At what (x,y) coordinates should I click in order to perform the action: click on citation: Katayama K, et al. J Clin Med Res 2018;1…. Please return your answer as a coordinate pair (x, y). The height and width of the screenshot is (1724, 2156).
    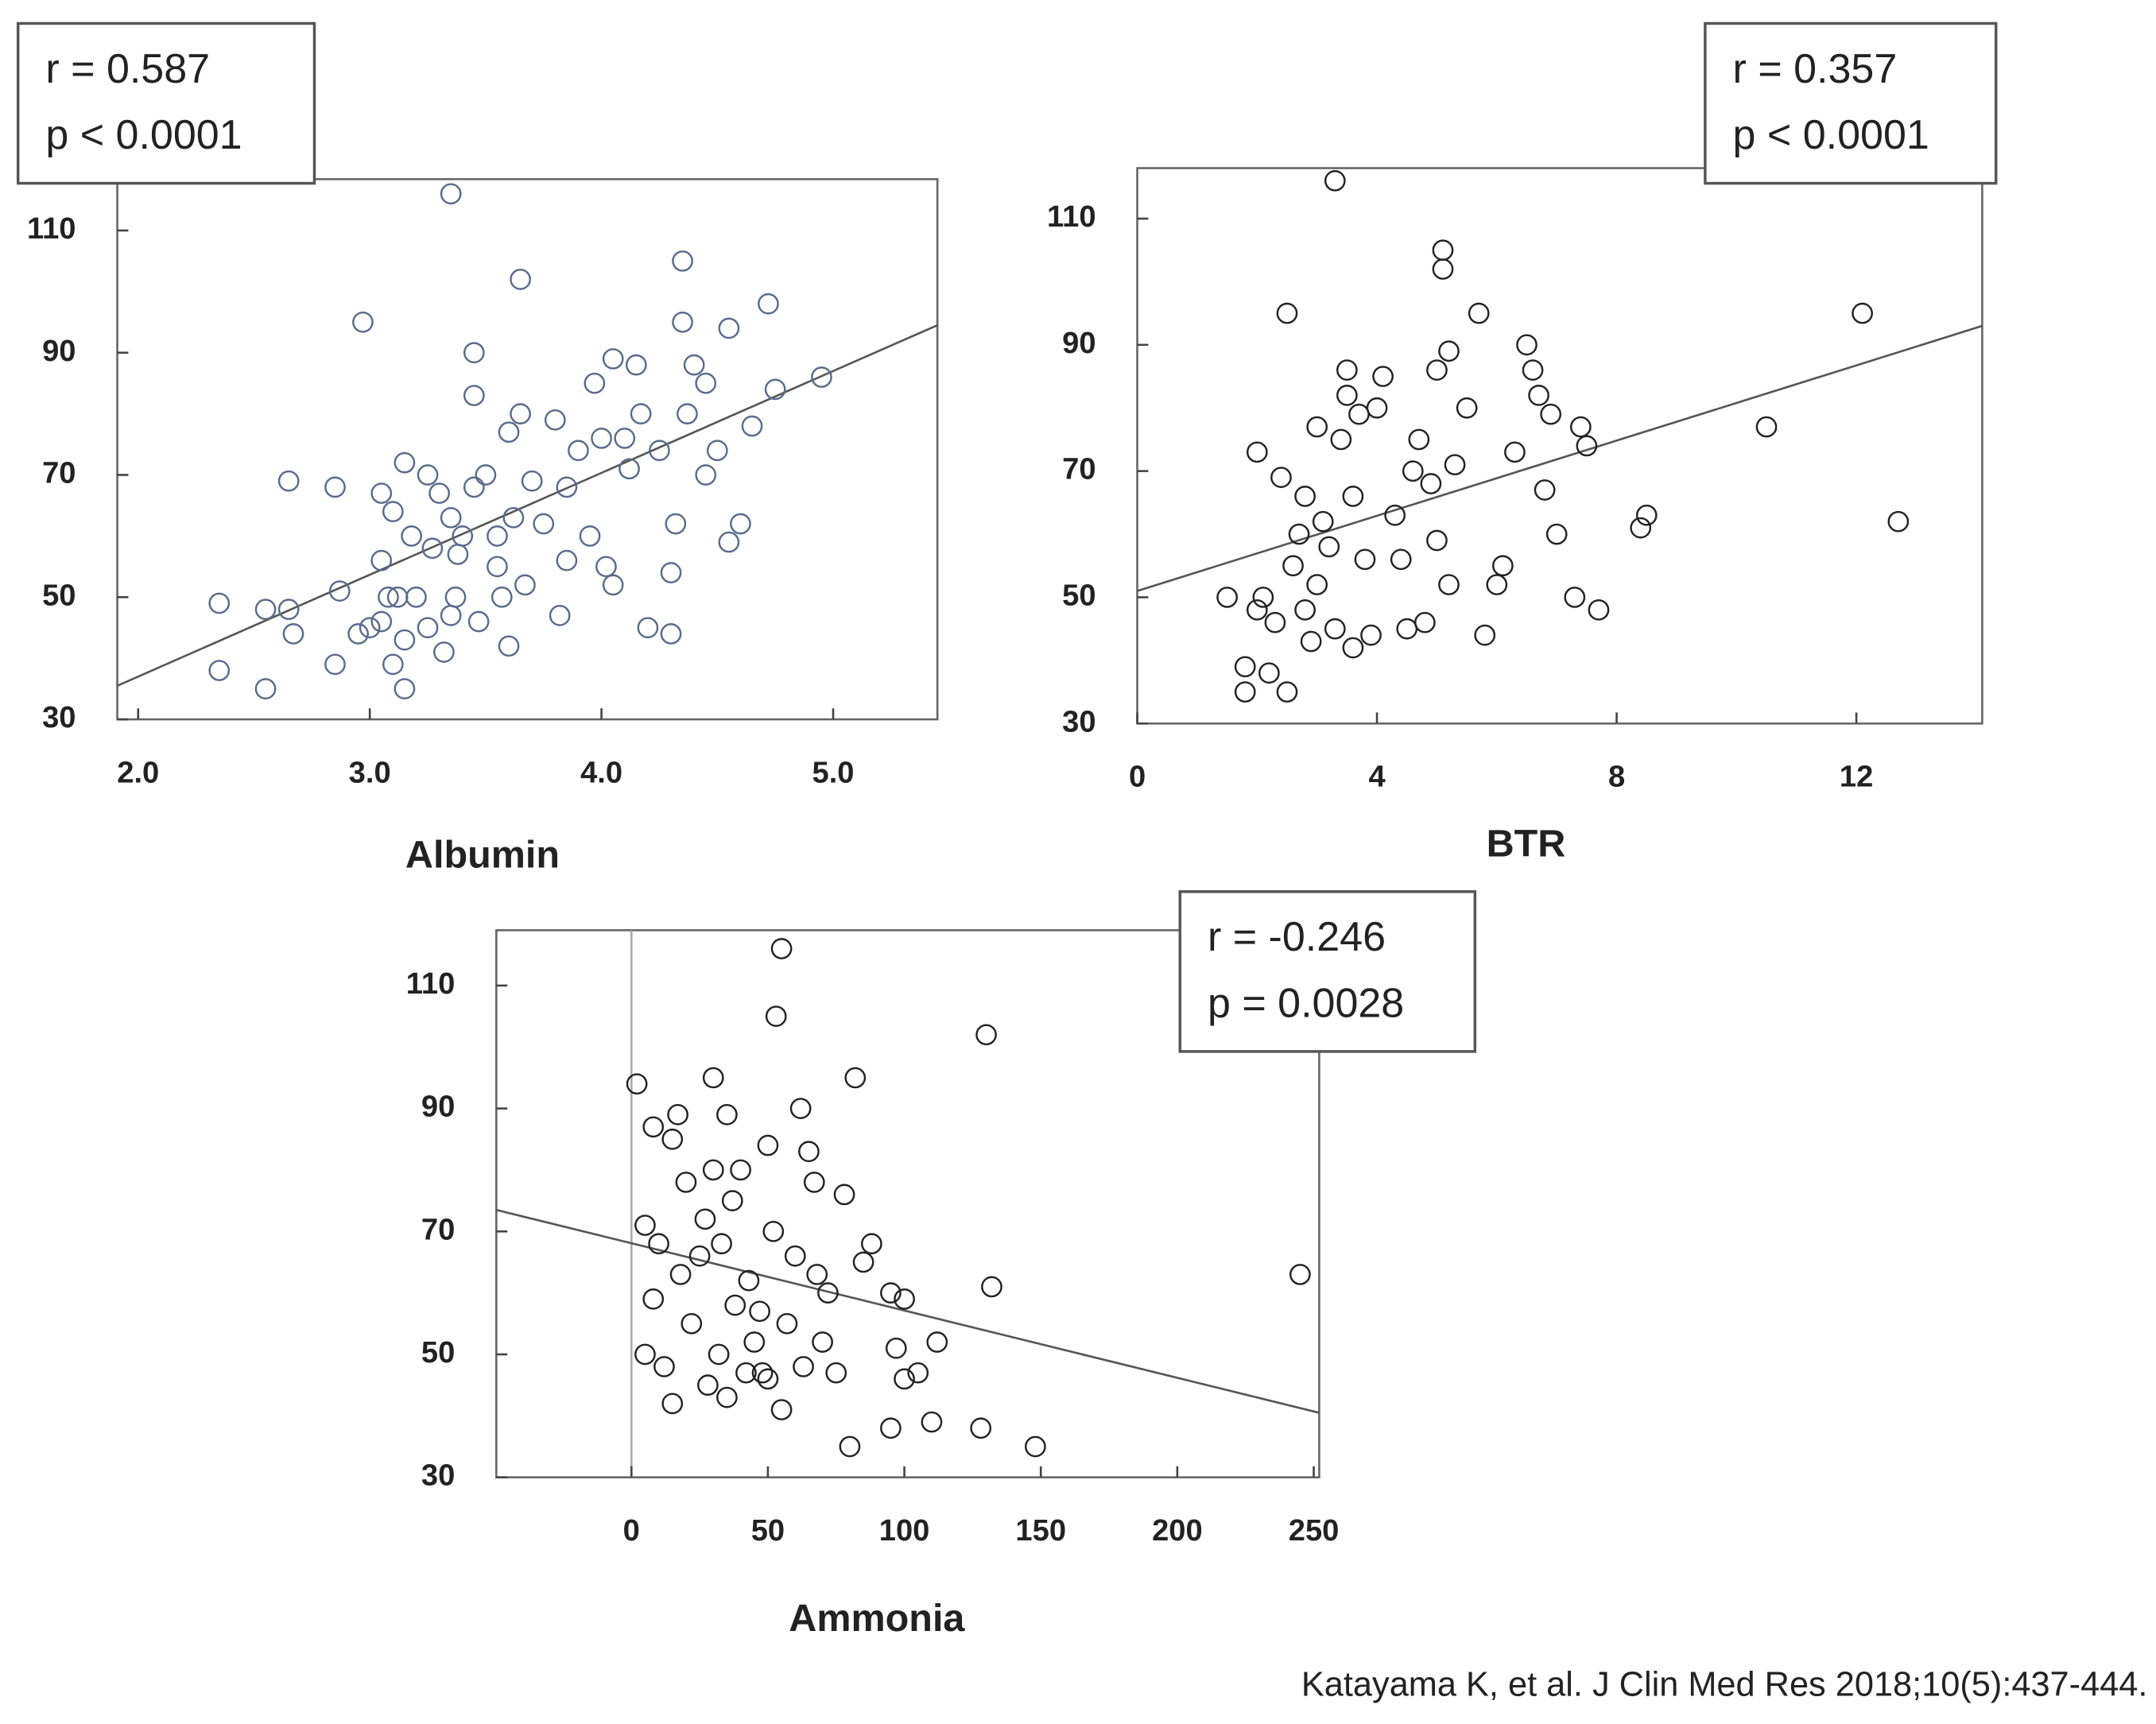
    Looking at the image, I should click on (1724, 1685).